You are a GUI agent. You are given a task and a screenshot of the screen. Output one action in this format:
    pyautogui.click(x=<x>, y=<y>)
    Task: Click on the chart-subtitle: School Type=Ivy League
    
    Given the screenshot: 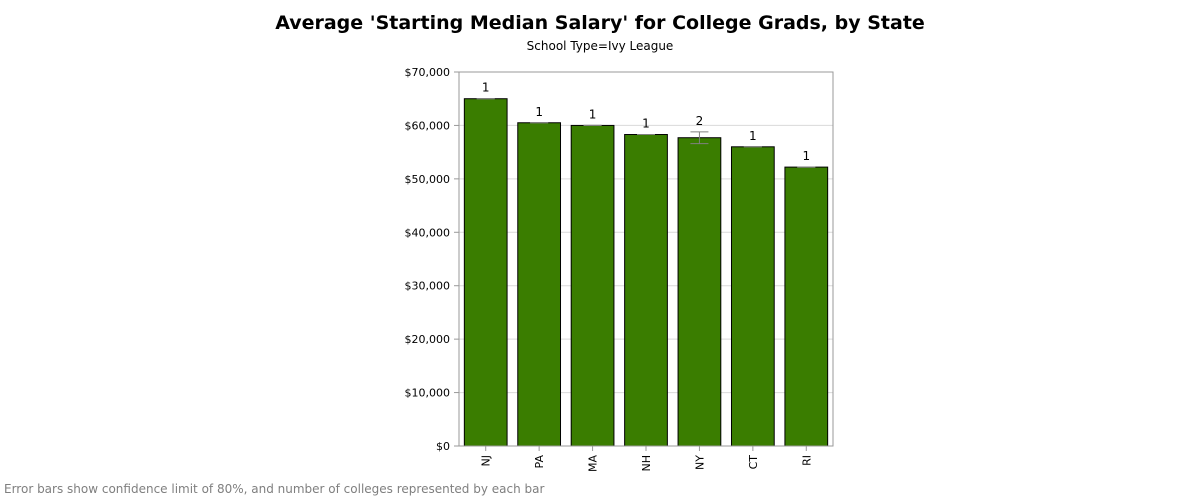 What is the action you would take?
    pyautogui.click(x=600, y=46)
    